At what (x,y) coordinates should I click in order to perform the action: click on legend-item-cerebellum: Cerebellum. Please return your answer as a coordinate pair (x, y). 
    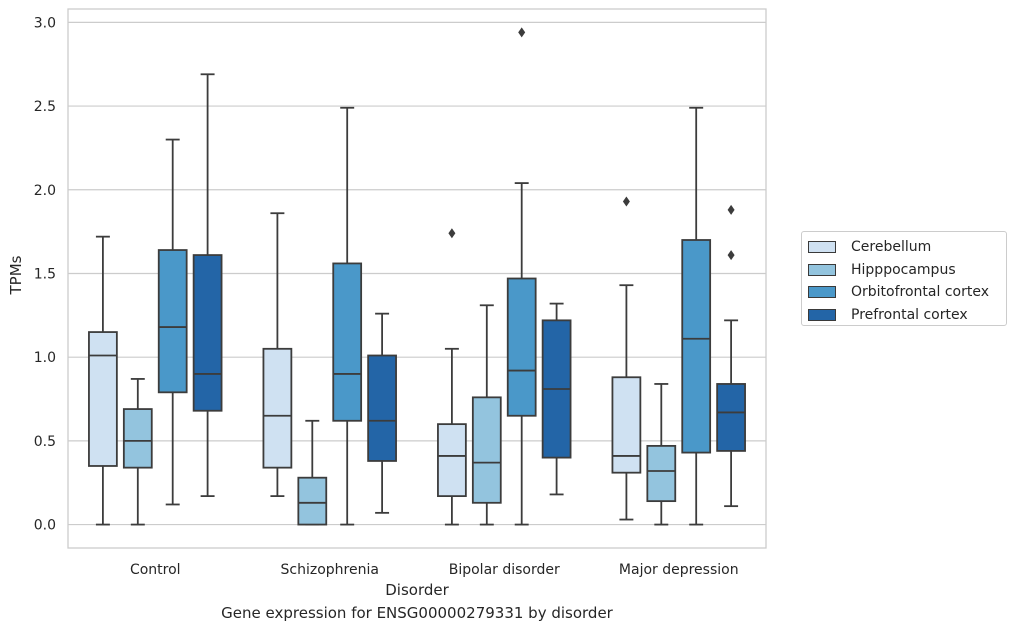
    Looking at the image, I should click on (907, 247).